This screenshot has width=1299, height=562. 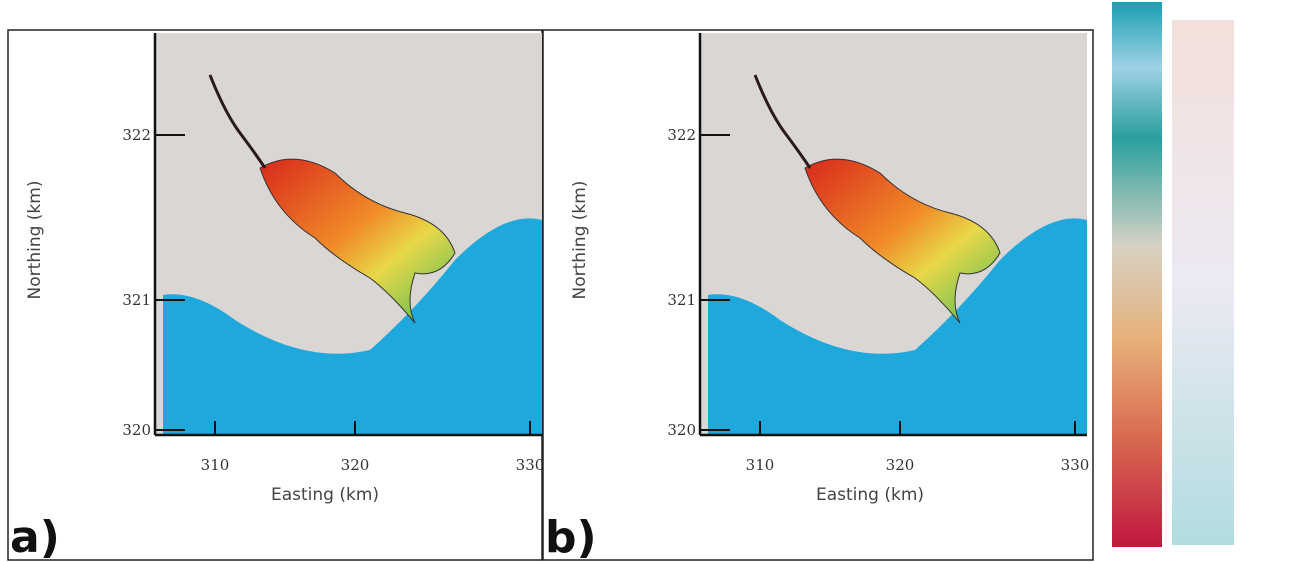 I want to click on colorbar, so click(x=1137, y=274).